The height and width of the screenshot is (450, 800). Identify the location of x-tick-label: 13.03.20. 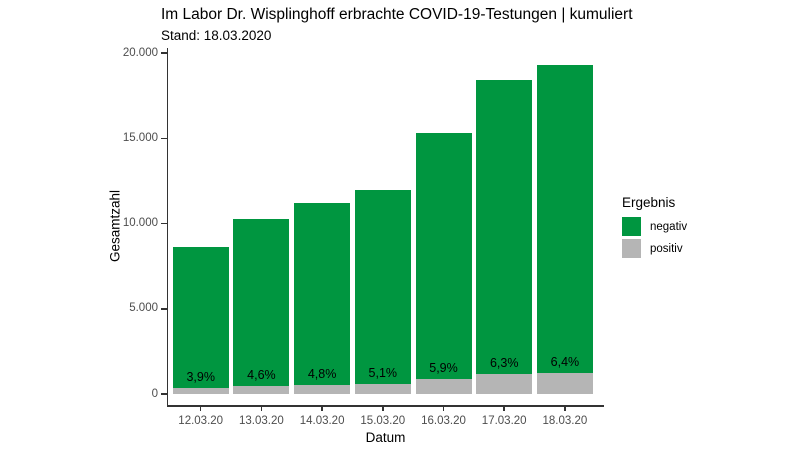
(261, 421).